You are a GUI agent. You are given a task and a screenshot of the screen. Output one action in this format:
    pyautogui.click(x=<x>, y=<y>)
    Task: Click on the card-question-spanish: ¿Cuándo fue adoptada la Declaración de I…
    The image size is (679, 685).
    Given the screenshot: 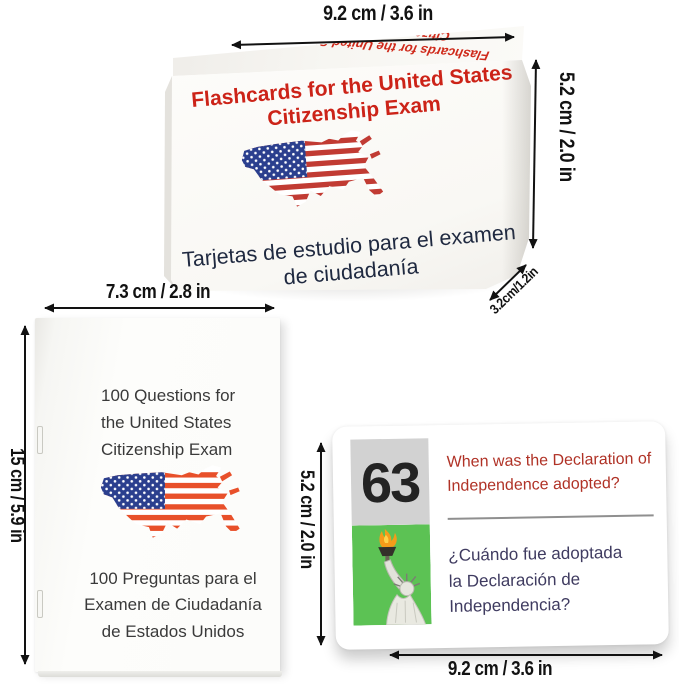 What is the action you would take?
    pyautogui.click(x=535, y=579)
    